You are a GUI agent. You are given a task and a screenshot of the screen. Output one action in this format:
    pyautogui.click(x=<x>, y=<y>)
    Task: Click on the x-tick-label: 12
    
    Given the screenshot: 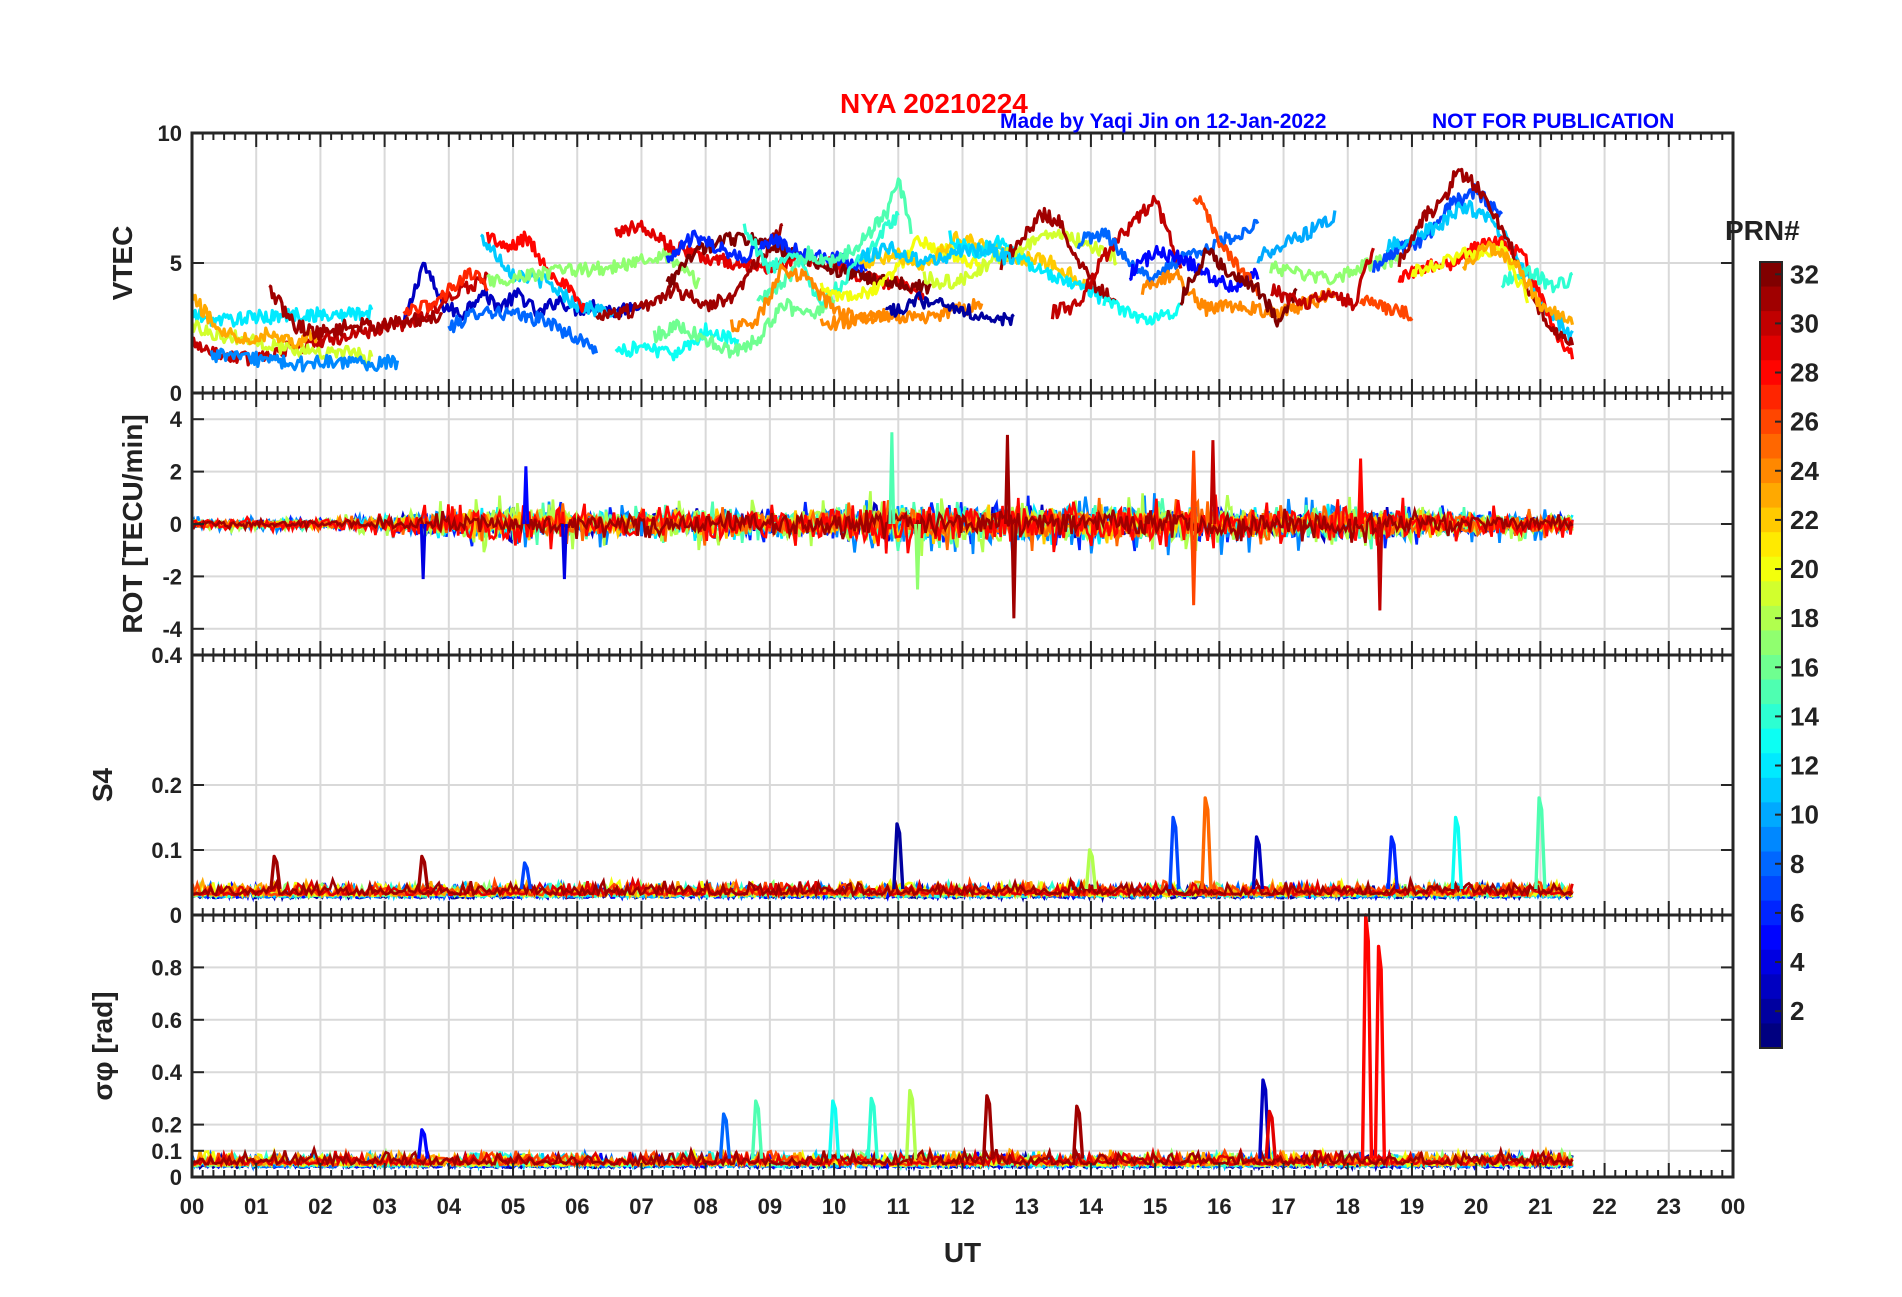 What is the action you would take?
    pyautogui.click(x=962, y=1206)
    